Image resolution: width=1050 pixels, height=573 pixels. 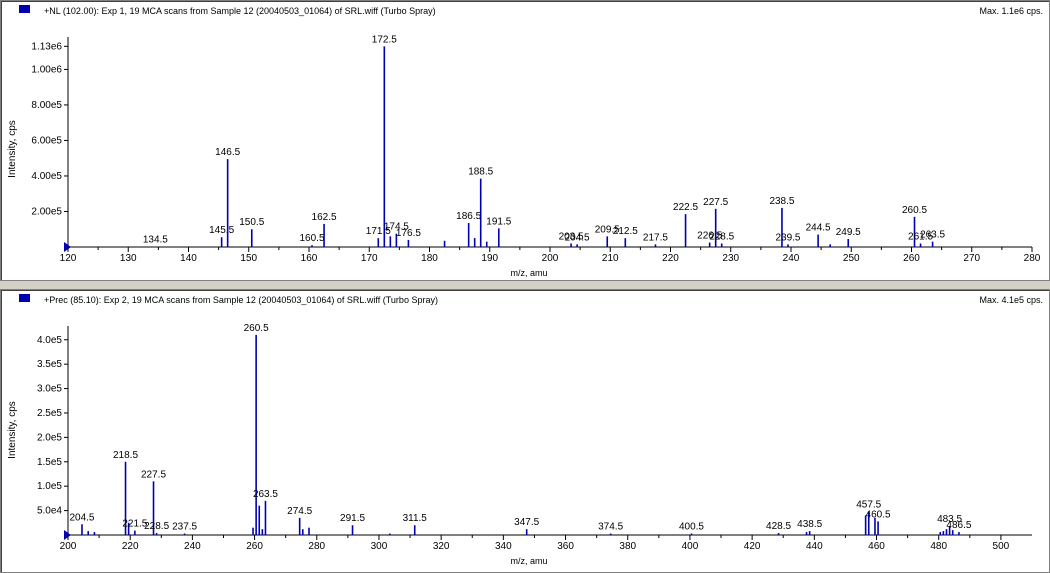 I want to click on peak-label: 438.5, so click(x=809, y=524).